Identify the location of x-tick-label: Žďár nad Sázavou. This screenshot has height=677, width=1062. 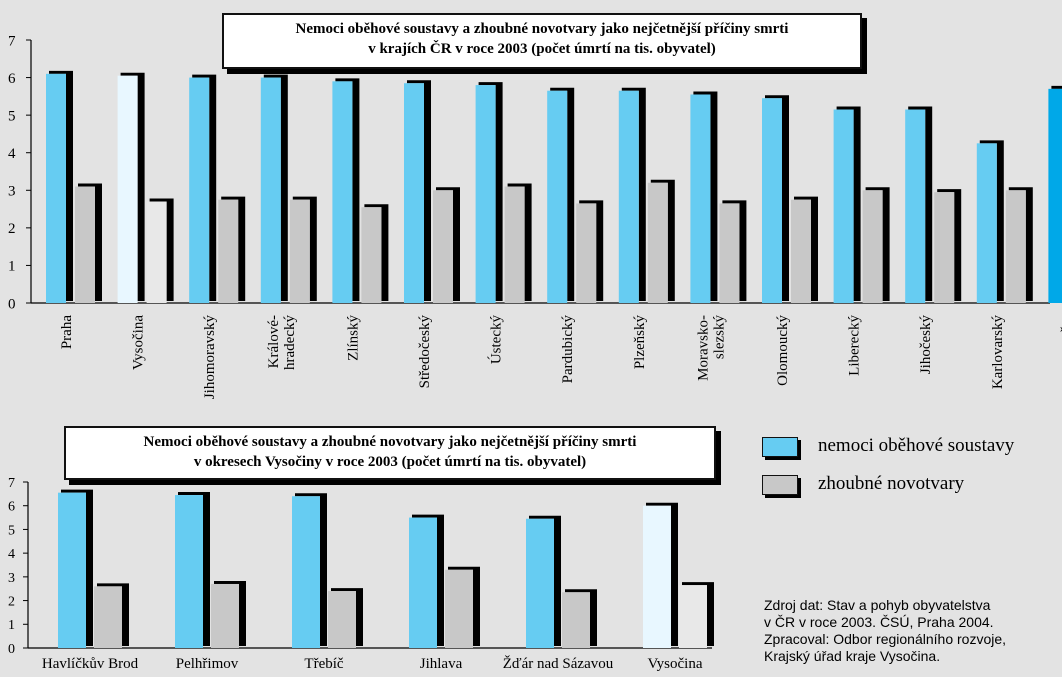
(558, 663).